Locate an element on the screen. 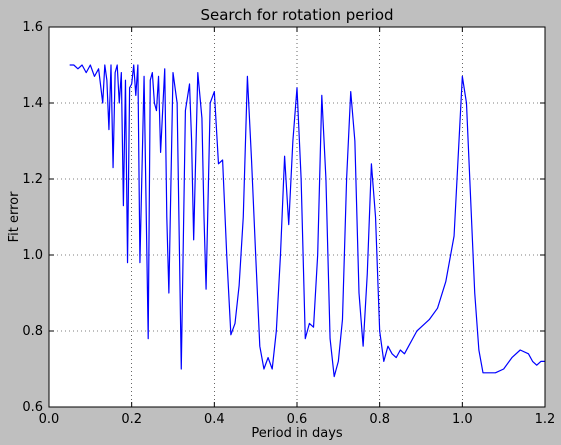  y-tick-label: 0.6 is located at coordinates (32, 407).